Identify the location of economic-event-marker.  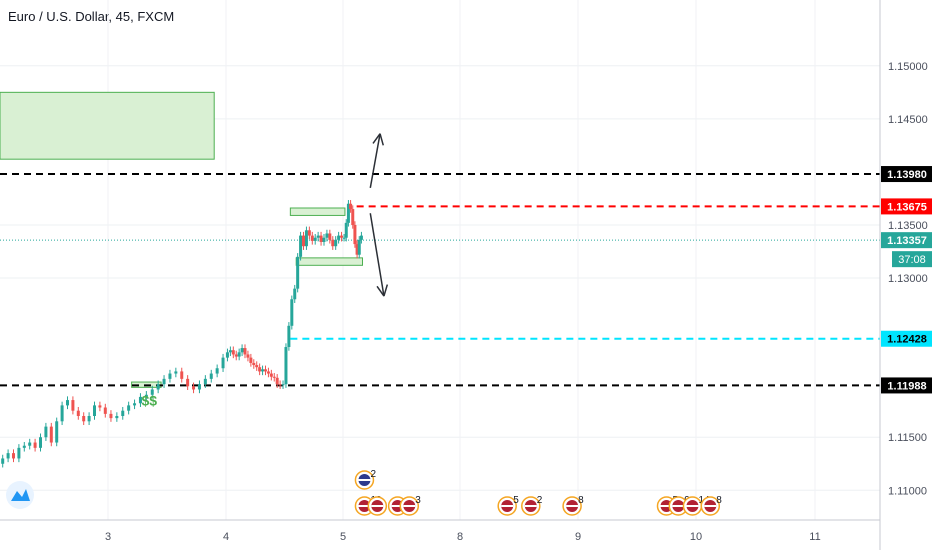
(377, 506).